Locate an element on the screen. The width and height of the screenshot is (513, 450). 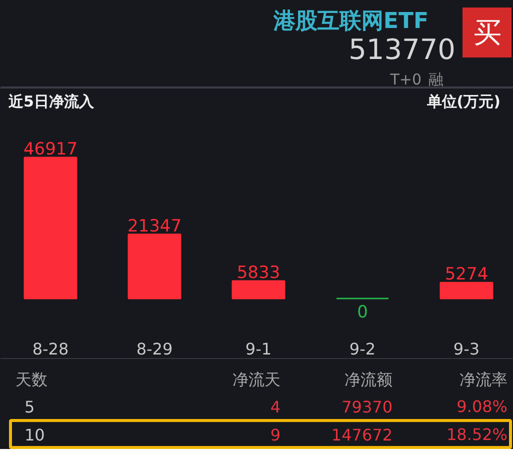
x-tick-label: 8-28 is located at coordinates (50, 349).